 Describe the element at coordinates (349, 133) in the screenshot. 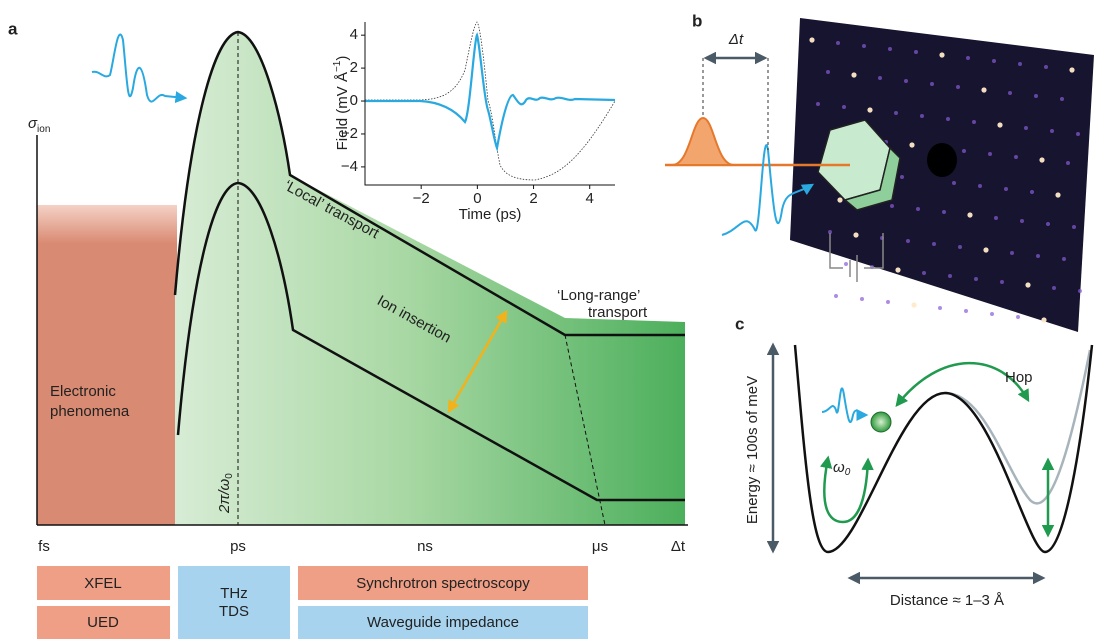

I see `y-tick-label: −2` at that location.